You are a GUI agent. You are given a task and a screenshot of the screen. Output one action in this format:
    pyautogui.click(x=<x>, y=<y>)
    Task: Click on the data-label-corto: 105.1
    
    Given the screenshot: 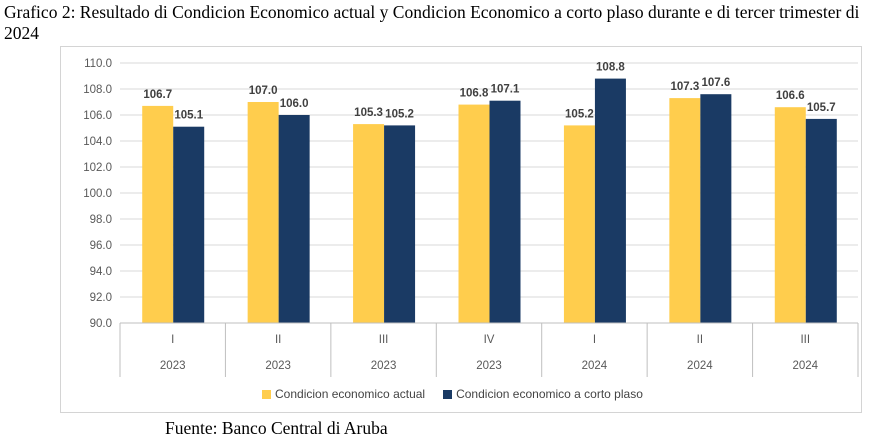 What is the action you would take?
    pyautogui.click(x=188, y=116)
    